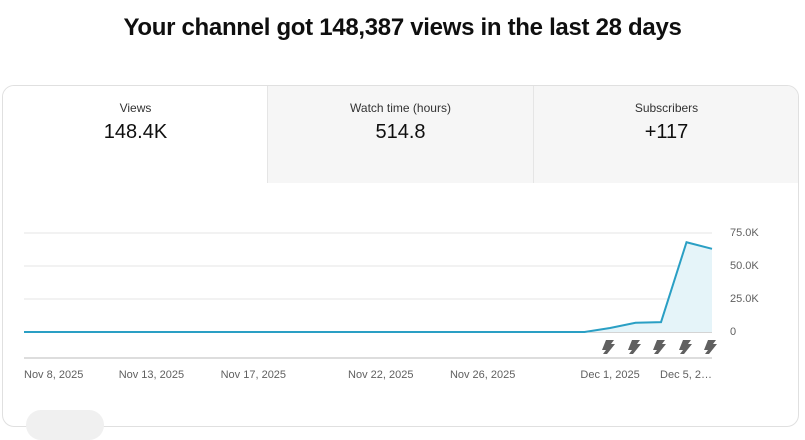 The width and height of the screenshot is (805, 440). I want to click on tab-label: Views, so click(135, 108).